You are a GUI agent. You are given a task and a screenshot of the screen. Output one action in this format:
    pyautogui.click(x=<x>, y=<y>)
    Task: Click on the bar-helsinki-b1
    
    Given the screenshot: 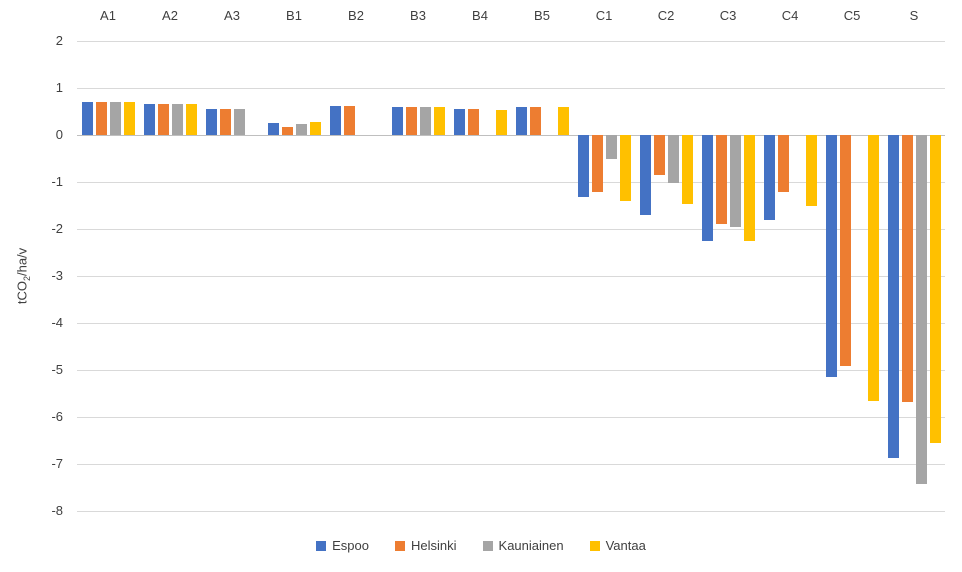 What is the action you would take?
    pyautogui.click(x=287, y=130)
    